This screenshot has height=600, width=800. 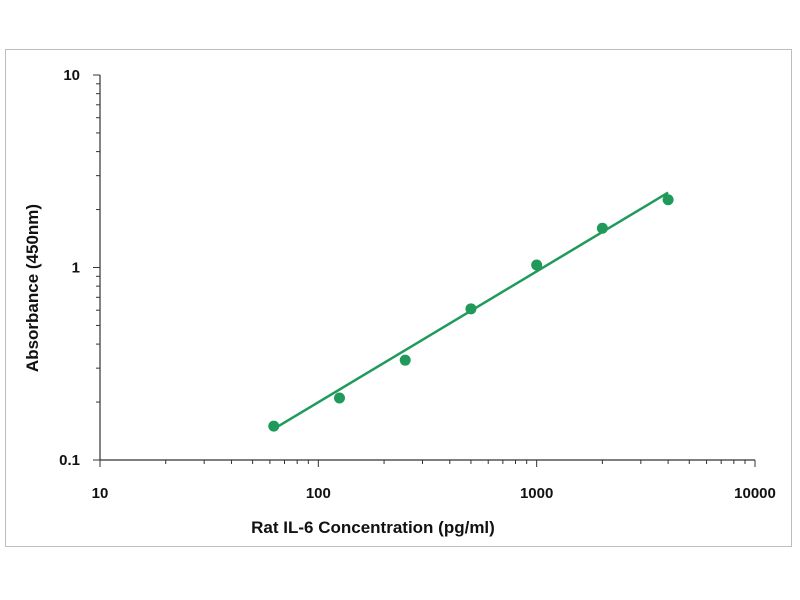 What do you see at coordinates (318, 493) in the screenshot?
I see `x-tick-label: 100` at bounding box center [318, 493].